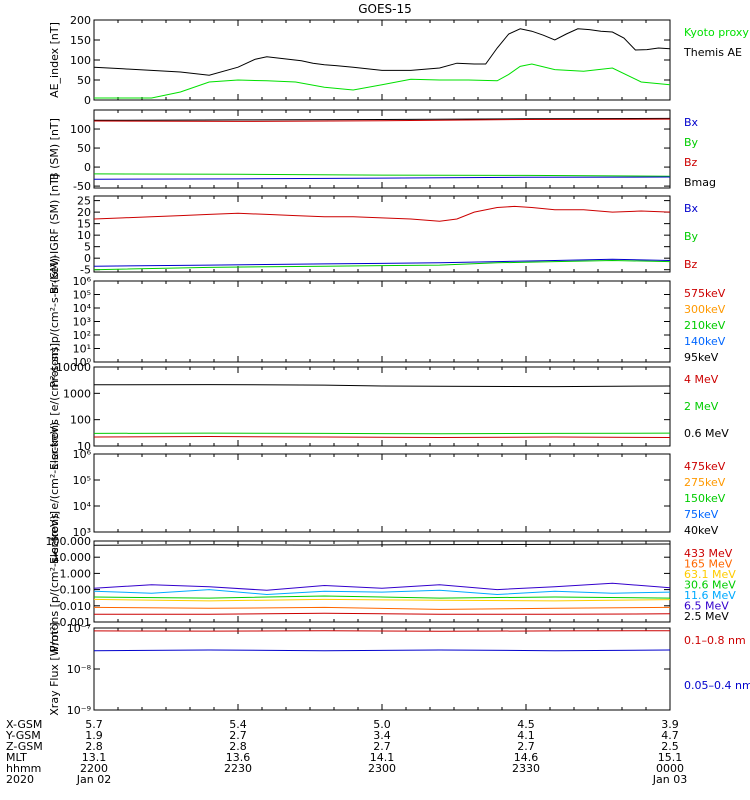 The image size is (750, 800). Describe the element at coordinates (712, 52) in the screenshot. I see `legend-themis-ae: Themis AE` at that location.